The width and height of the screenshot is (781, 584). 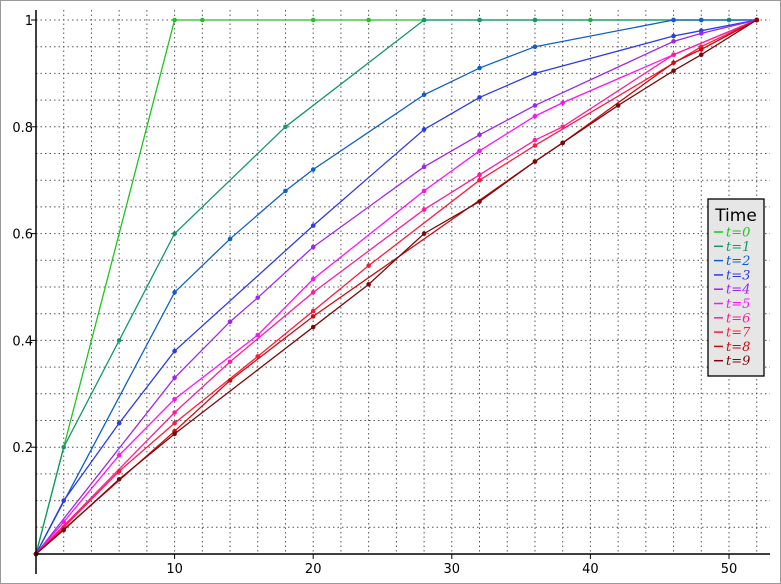 What do you see at coordinates (29, 21) in the screenshot?
I see `y-tick-label: 1` at bounding box center [29, 21].